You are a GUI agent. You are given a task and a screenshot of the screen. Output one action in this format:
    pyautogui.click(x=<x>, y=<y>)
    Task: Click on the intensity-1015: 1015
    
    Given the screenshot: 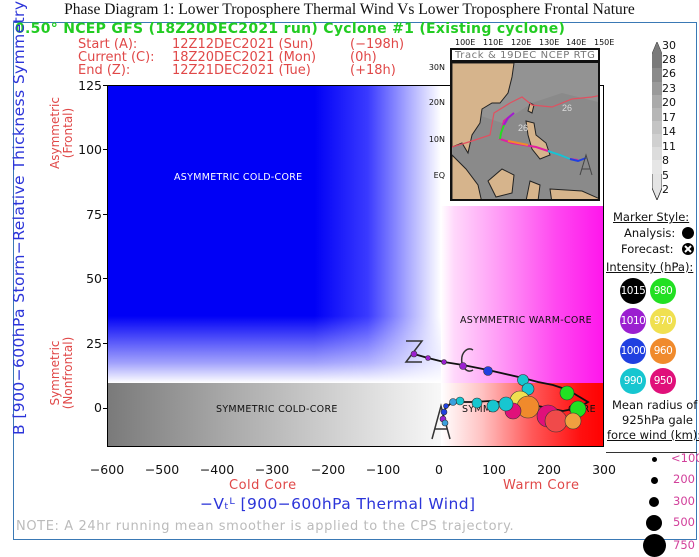 What is the action you would take?
    pyautogui.click(x=633, y=291)
    